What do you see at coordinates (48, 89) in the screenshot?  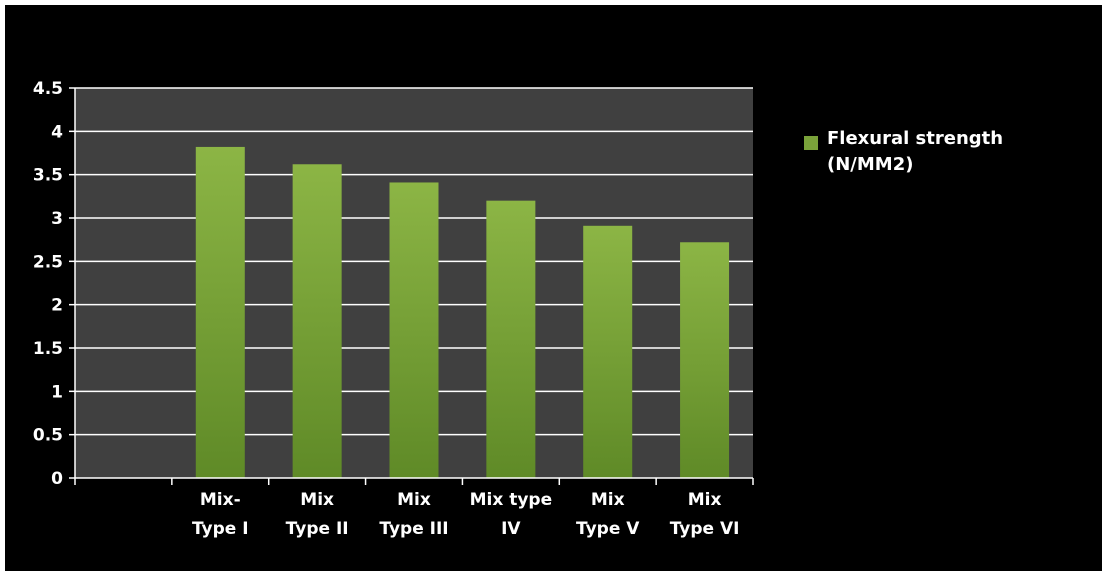 I see `y-tick-label: 4.5` at bounding box center [48, 89].